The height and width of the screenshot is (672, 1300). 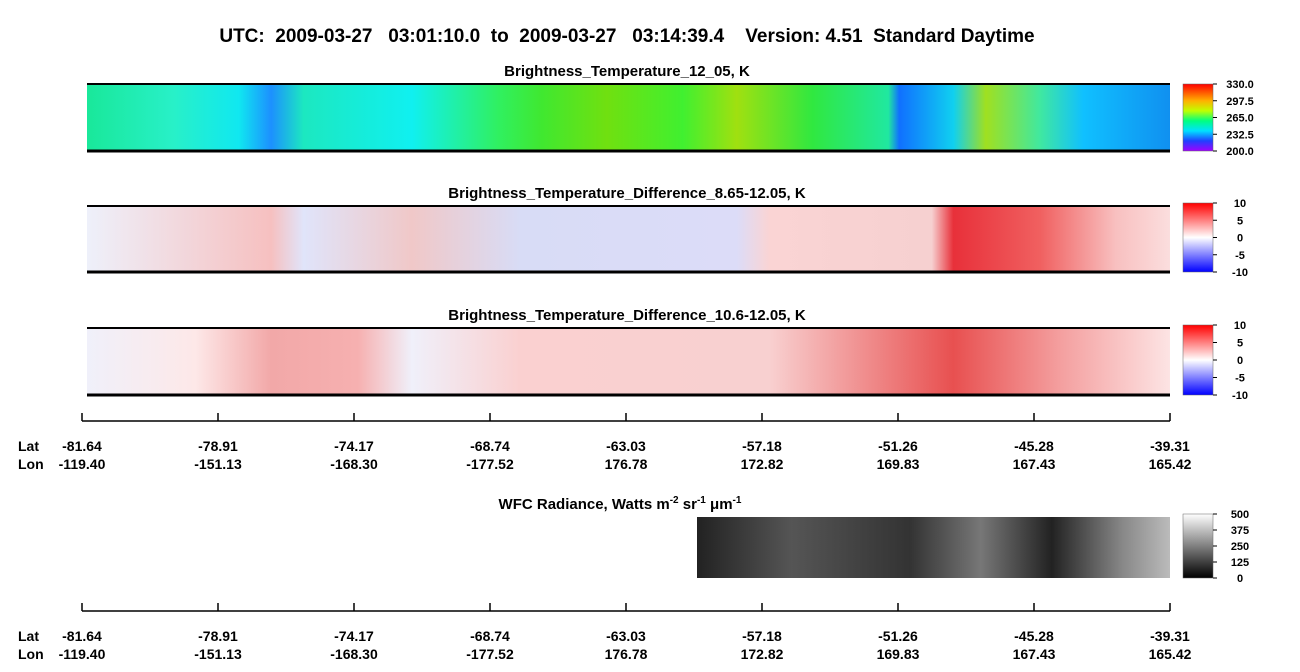 I want to click on colorbar-tick-label: 297.5, so click(x=1240, y=102).